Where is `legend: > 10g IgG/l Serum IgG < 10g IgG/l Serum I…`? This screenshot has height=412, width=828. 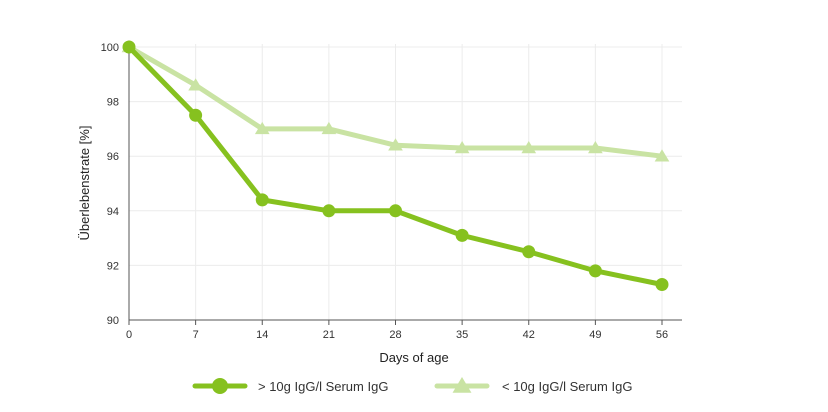 legend: > 10g IgG/l Serum IgG < 10g IgG/l Serum I… is located at coordinates (412, 385).